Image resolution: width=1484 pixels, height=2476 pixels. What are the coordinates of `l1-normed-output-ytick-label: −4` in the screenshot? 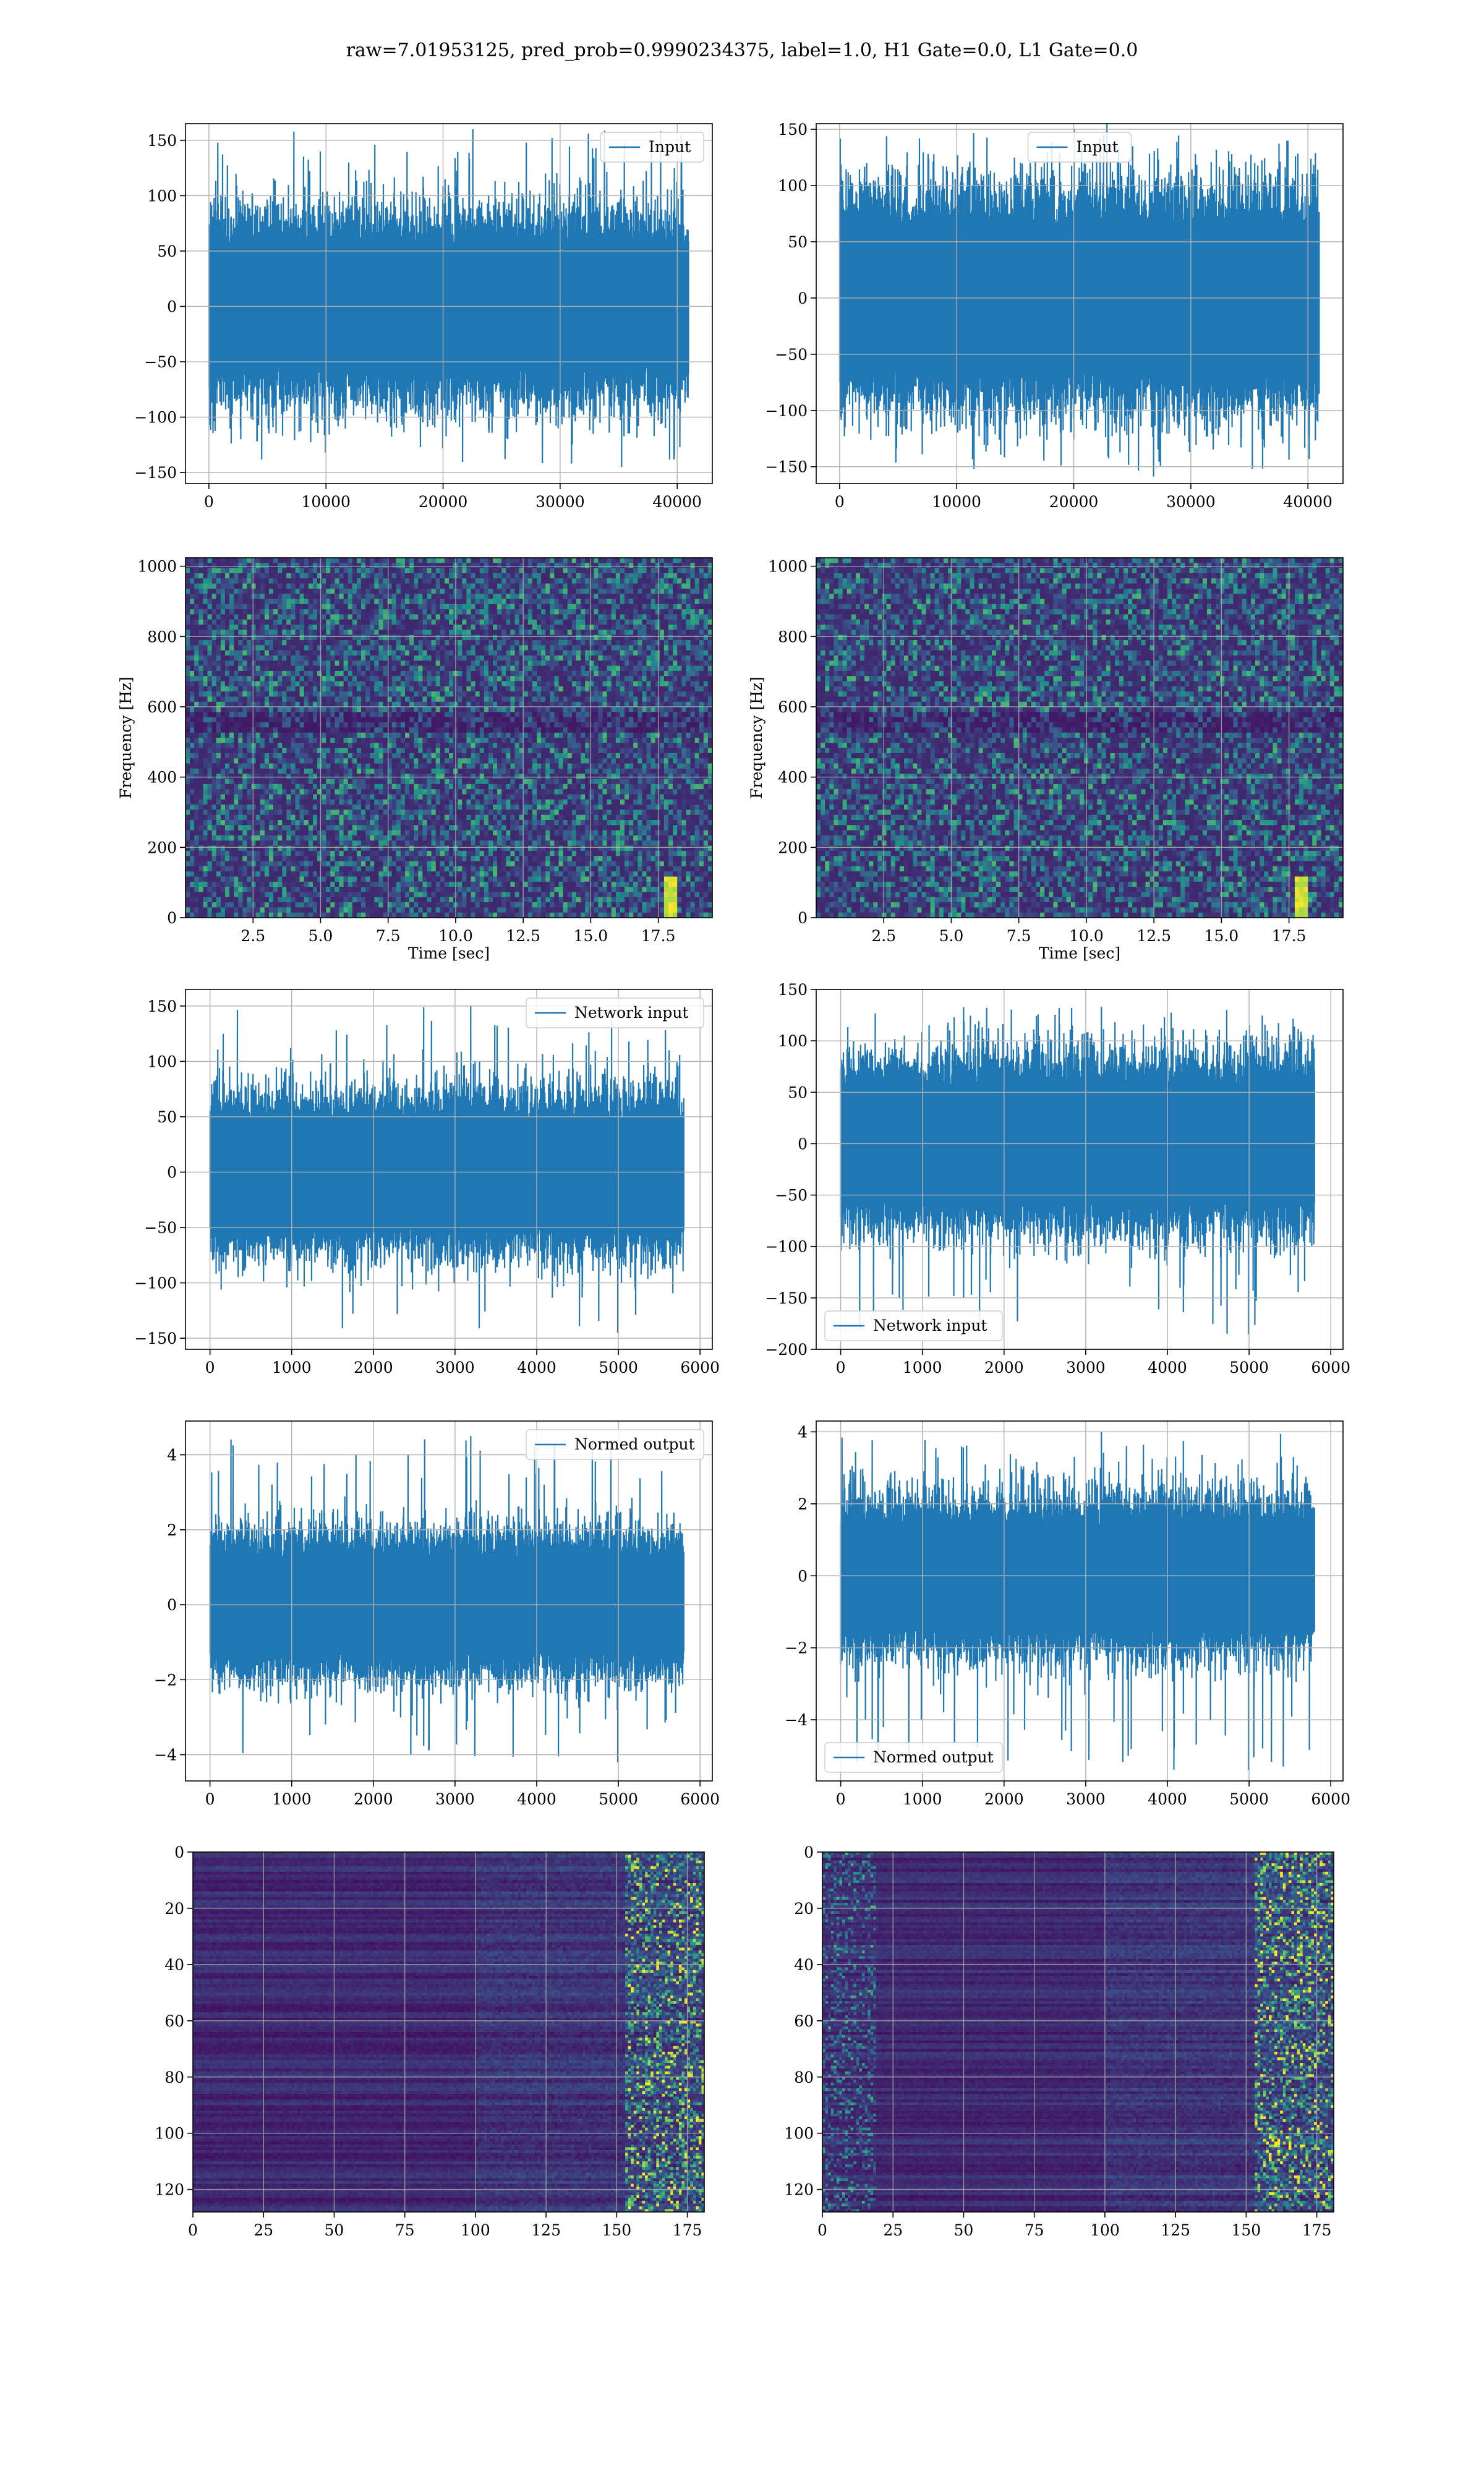 It's located at (796, 1720).